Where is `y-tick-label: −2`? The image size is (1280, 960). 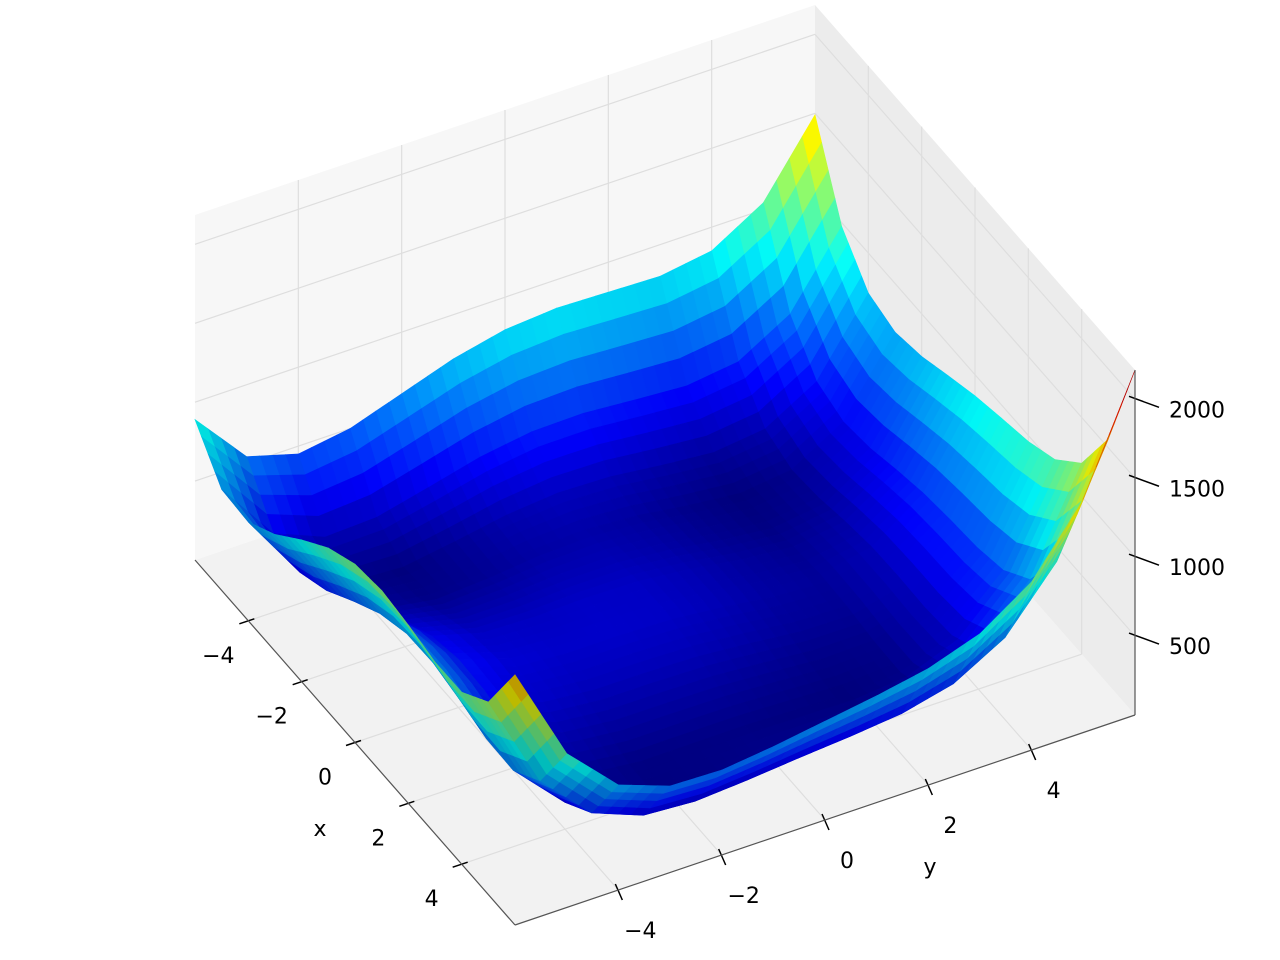
y-tick-label: −2 is located at coordinates (743, 896).